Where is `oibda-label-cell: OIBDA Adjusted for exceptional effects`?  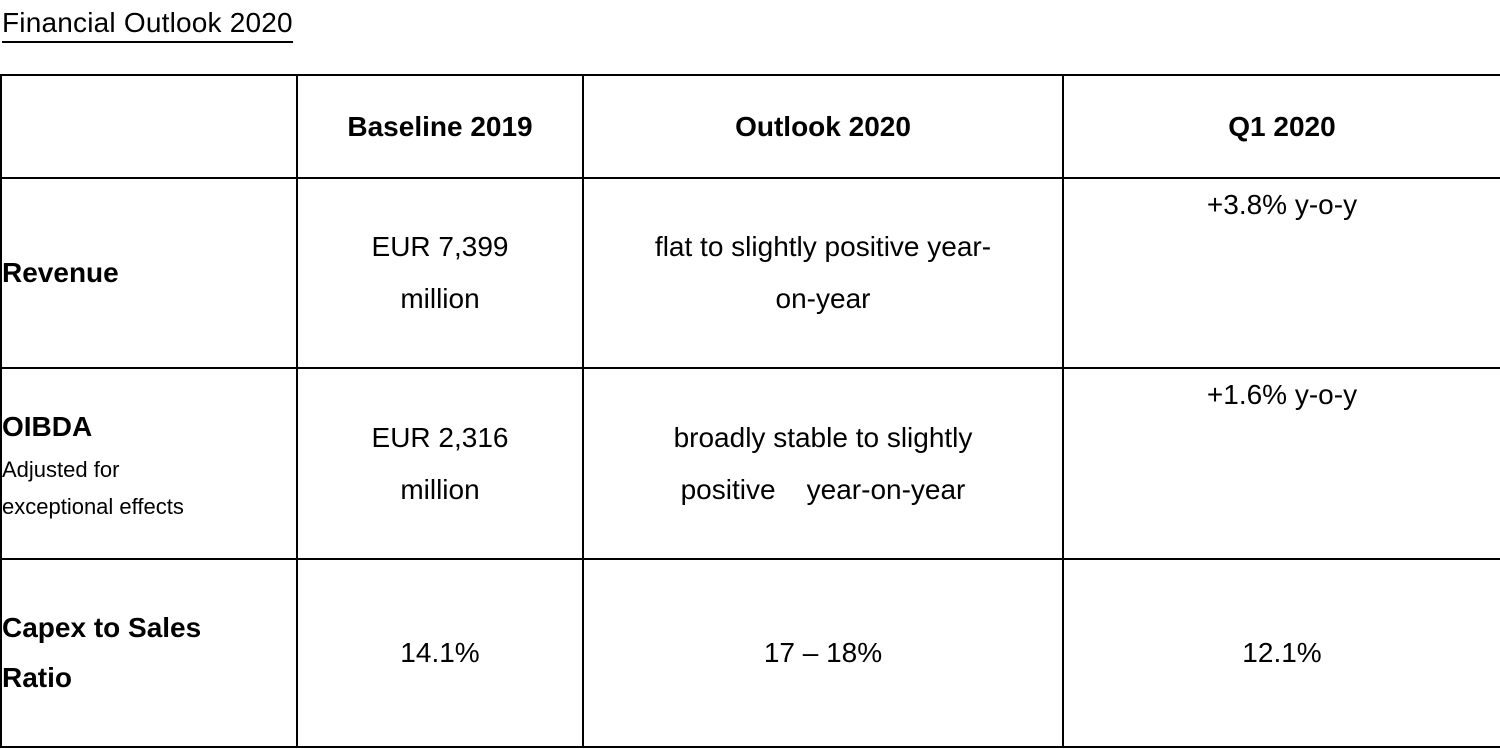 oibda-label-cell: OIBDA Adjusted for exceptional effects is located at coordinates (149, 463).